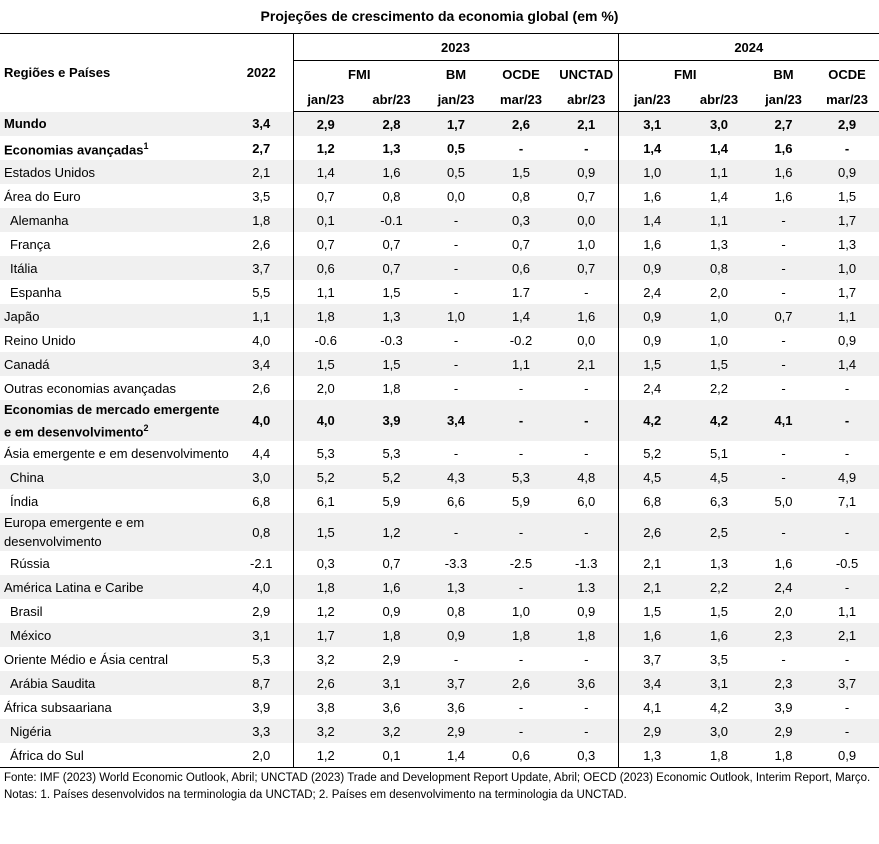 This screenshot has width=879, height=844. I want to click on value-cell: 5,9, so click(521, 501).